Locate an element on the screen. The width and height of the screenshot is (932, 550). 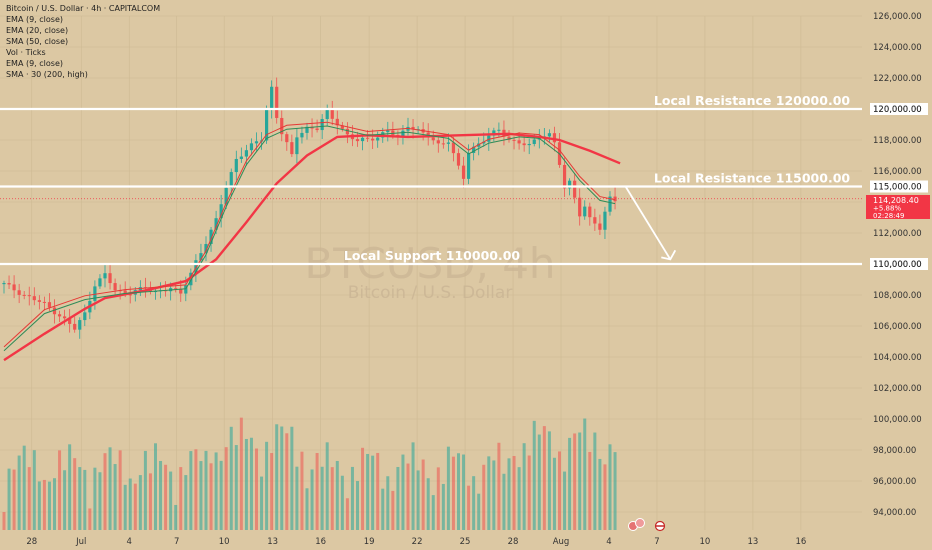
time-tick-label: 28 is located at coordinates (31, 542).